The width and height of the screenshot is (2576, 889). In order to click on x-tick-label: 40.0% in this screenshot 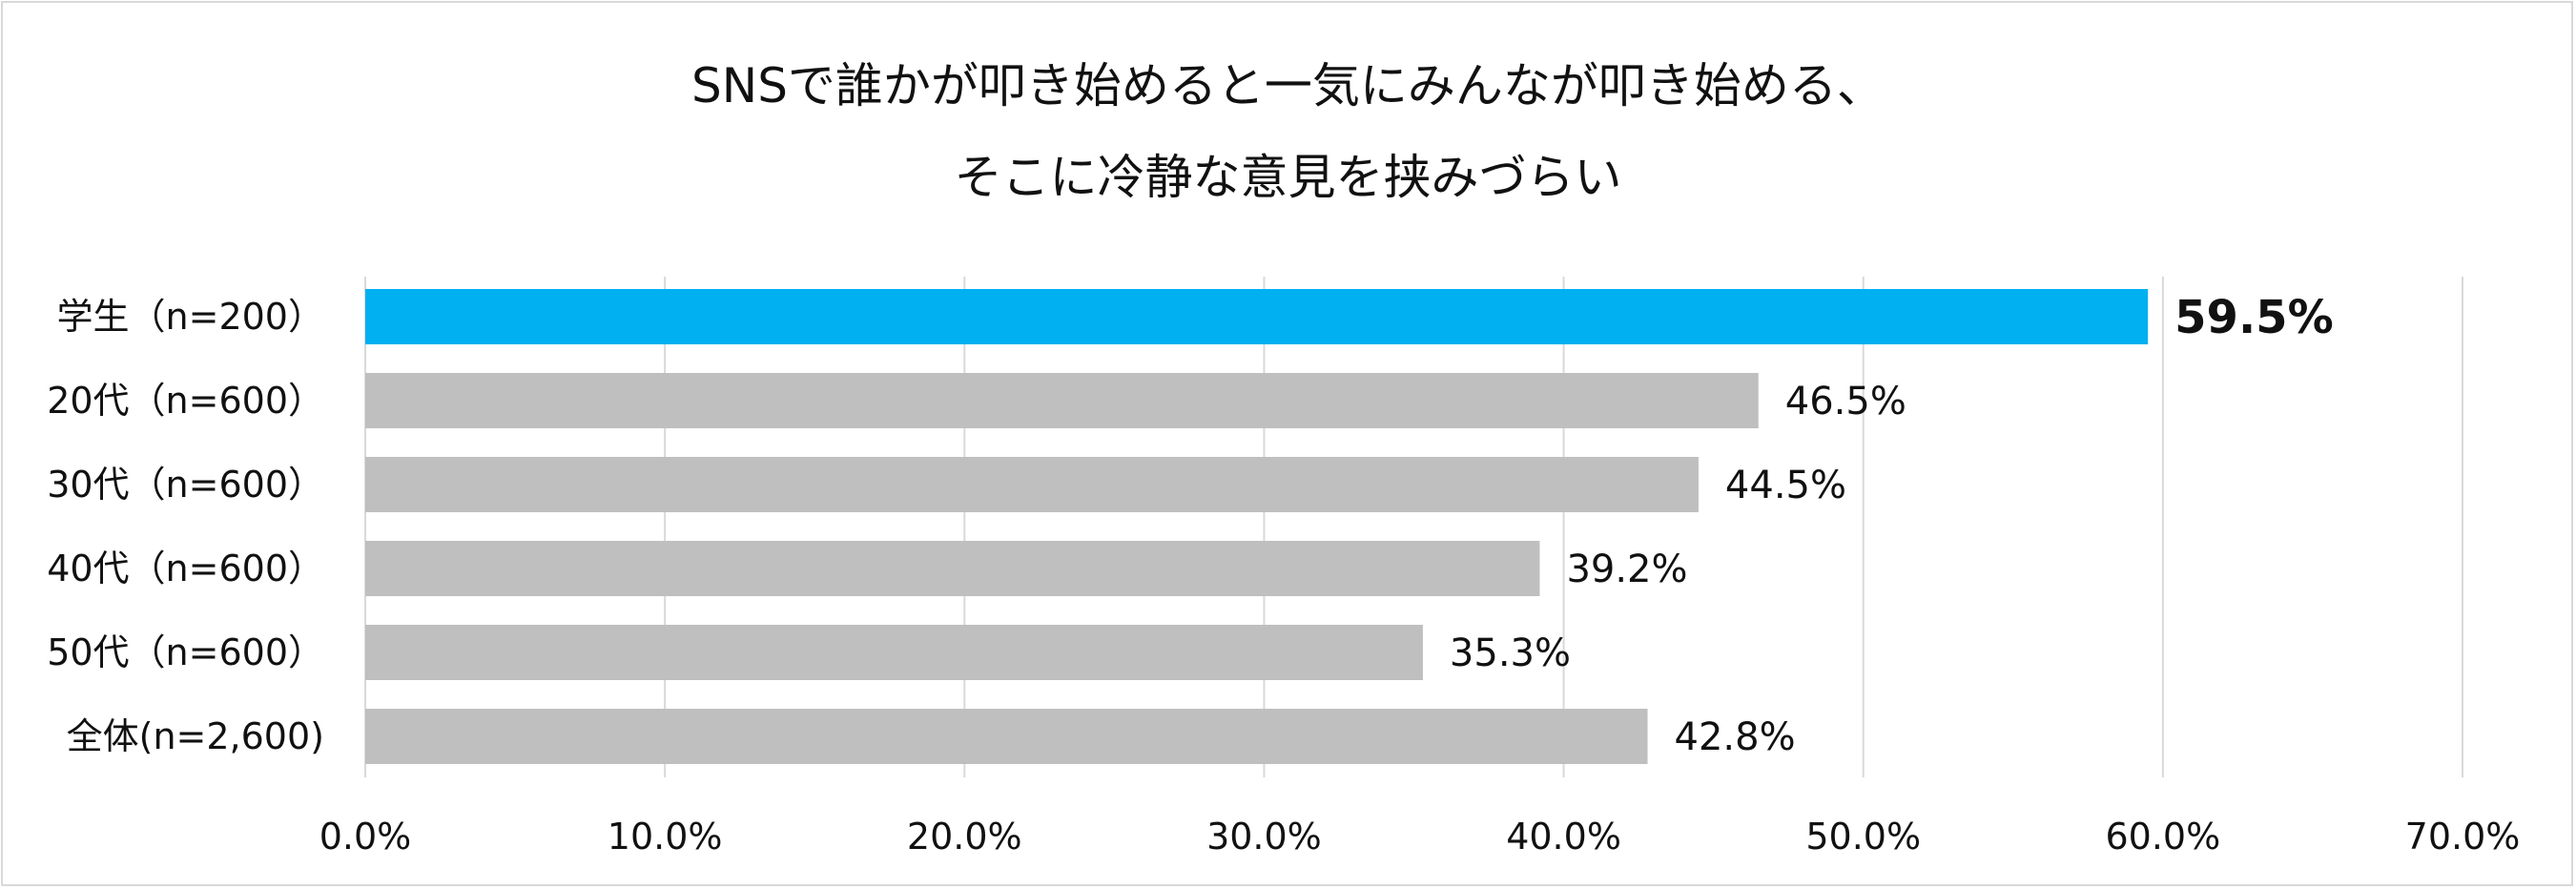, I will do `click(1563, 837)`.